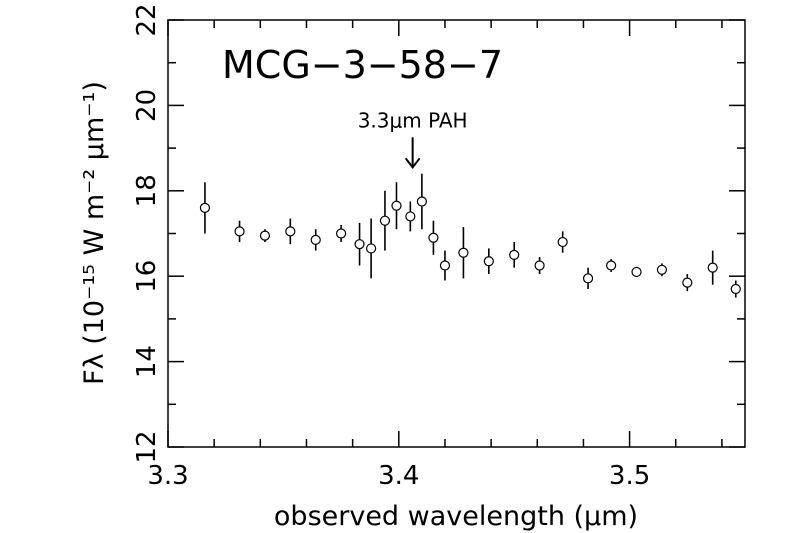 This screenshot has height=533, width=800. What do you see at coordinates (413, 138) in the screenshot?
I see `pah-annotation: 3.3μm PAH` at bounding box center [413, 138].